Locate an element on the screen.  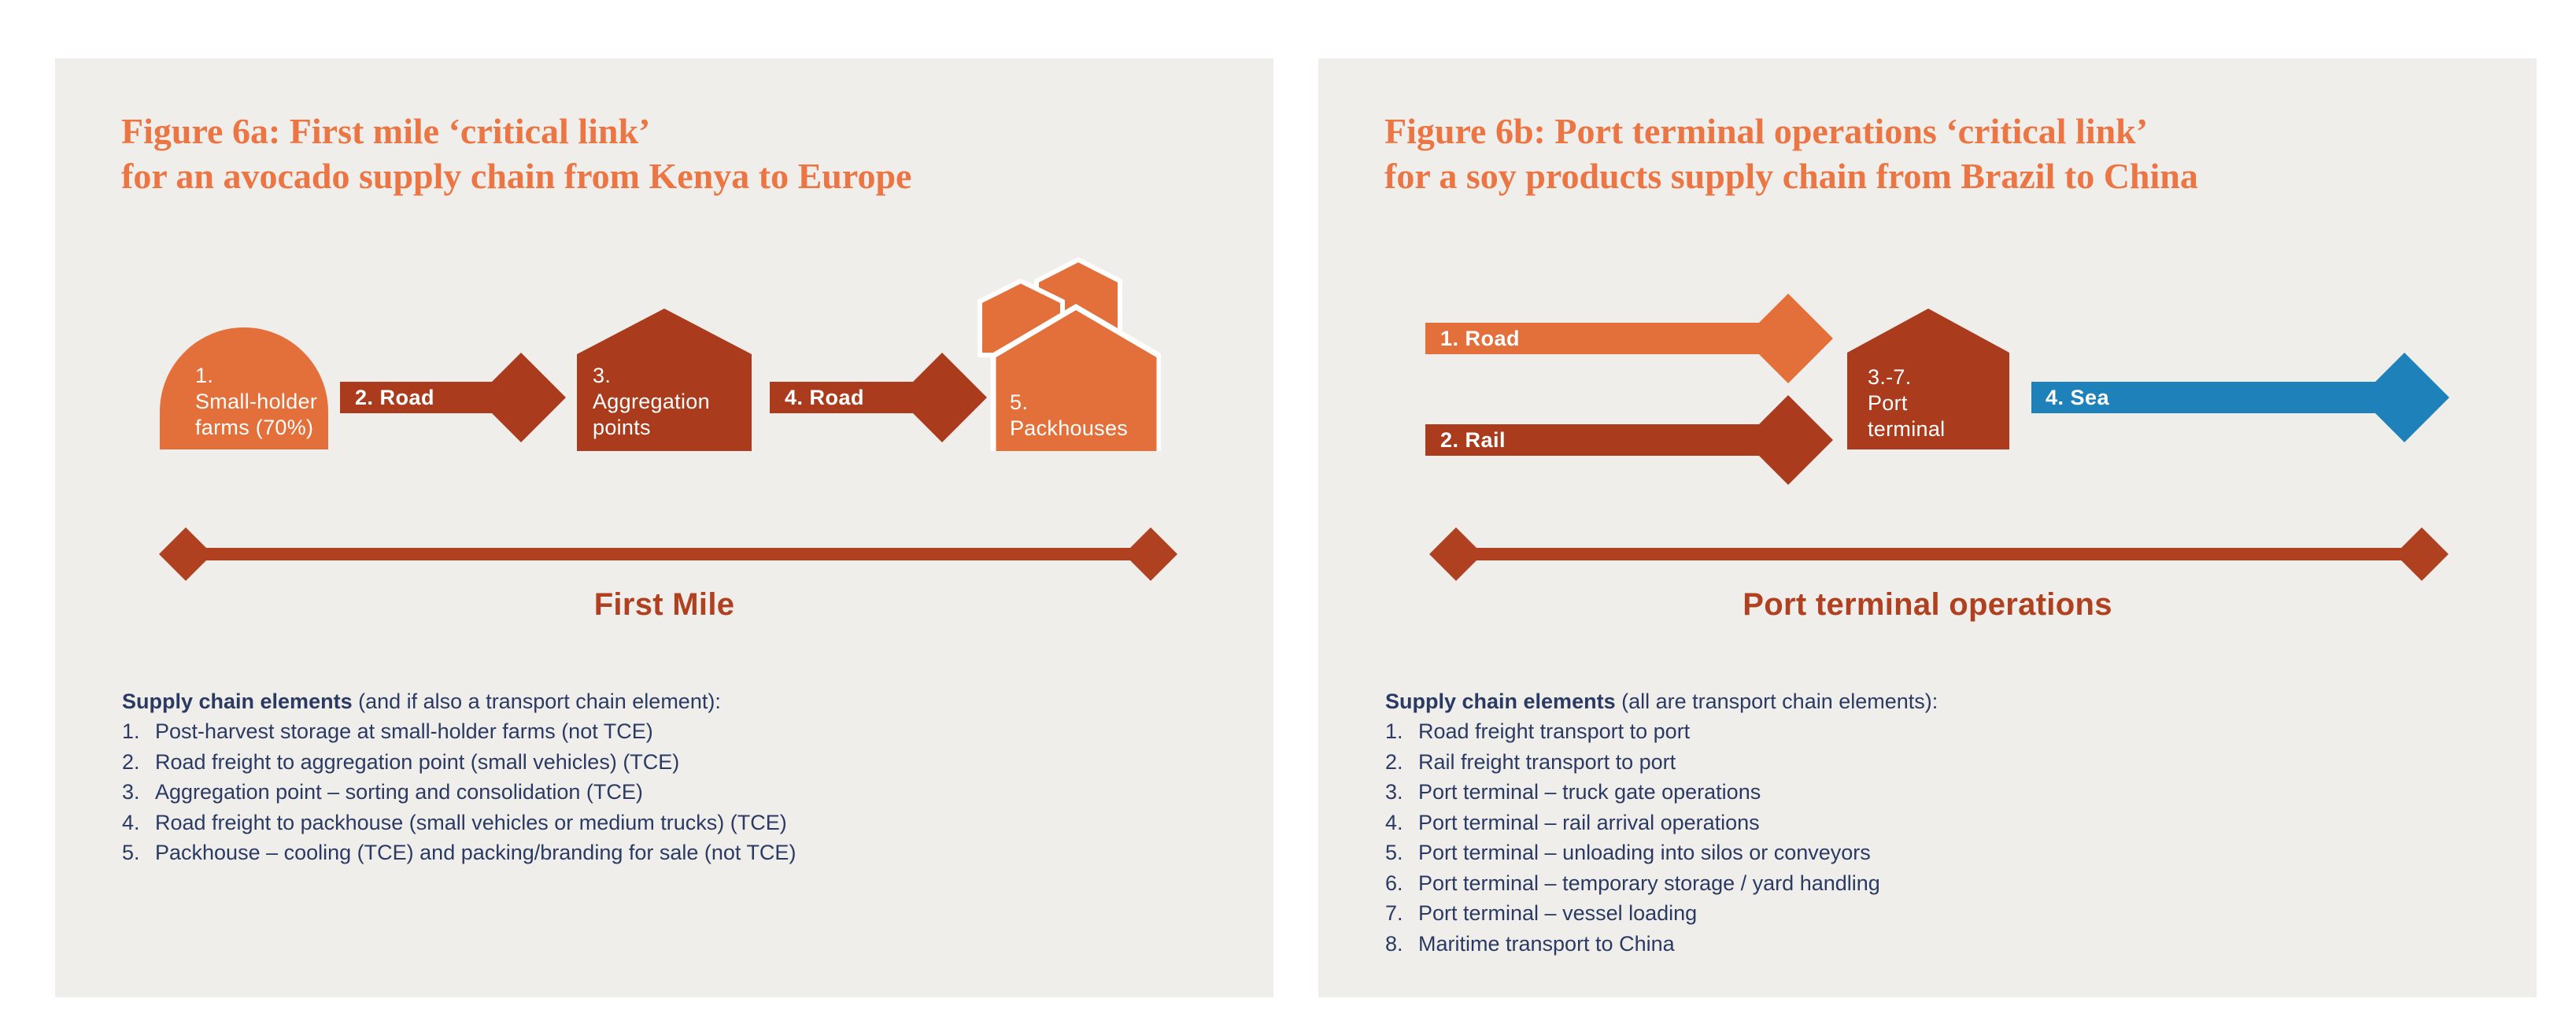
list-item: Port terminal – vessel loading is located at coordinates (1541, 913).